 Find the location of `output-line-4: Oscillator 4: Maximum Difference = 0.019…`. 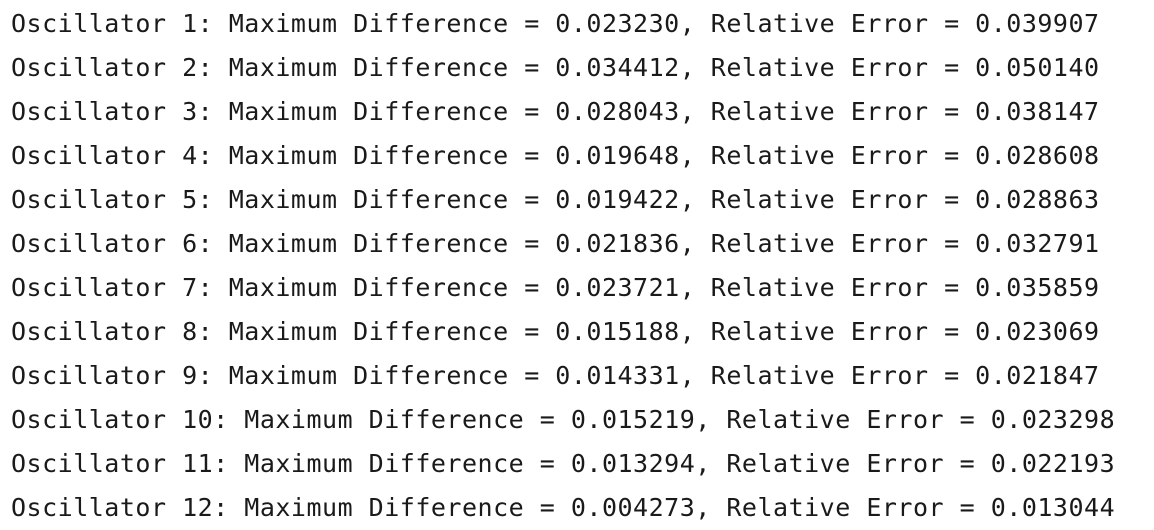

output-line-4: Oscillator 4: Maximum Difference = 0.019… is located at coordinates (555, 155).